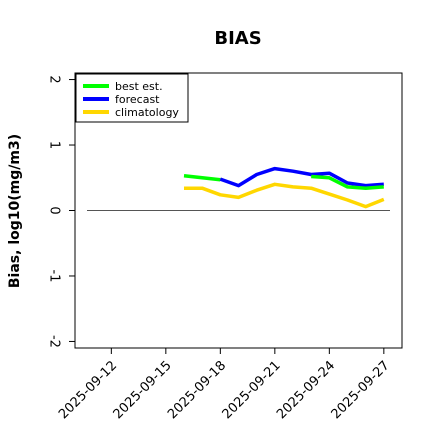 The height and width of the screenshot is (440, 440). Describe the element at coordinates (137, 99) in the screenshot. I see `legend-label: forecast` at that location.